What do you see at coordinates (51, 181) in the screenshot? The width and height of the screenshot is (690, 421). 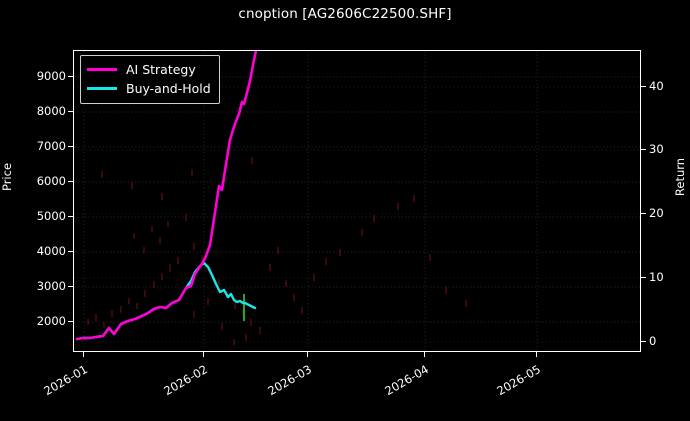 I see `y-left-tick-label: 6000` at bounding box center [51, 181].